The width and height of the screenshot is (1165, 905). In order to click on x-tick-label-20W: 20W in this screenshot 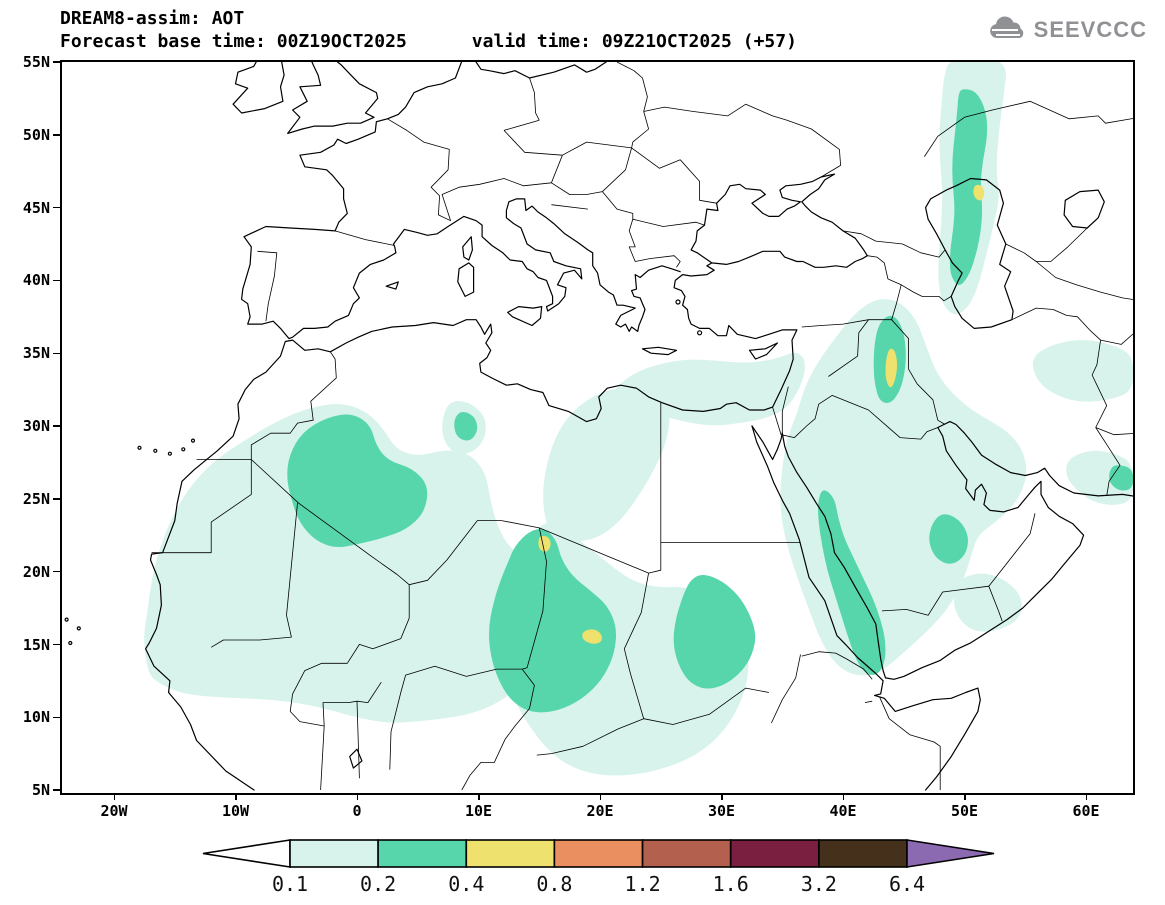, I will do `click(114, 811)`.